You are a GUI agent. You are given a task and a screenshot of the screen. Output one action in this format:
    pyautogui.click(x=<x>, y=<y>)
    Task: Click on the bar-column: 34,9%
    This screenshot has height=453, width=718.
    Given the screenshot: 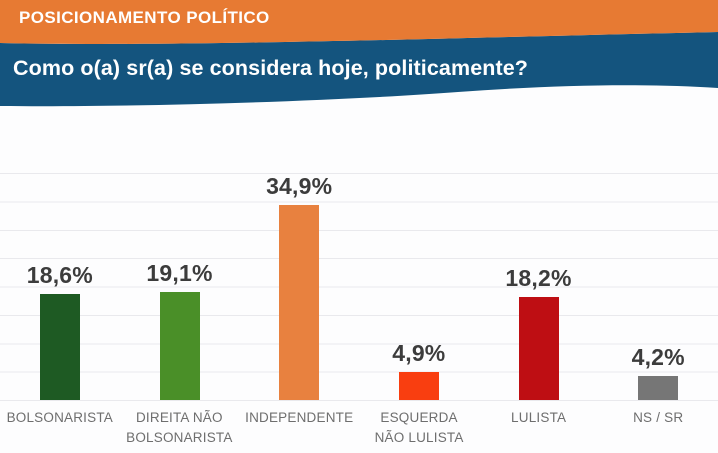 What is the action you would take?
    pyautogui.click(x=299, y=286)
    